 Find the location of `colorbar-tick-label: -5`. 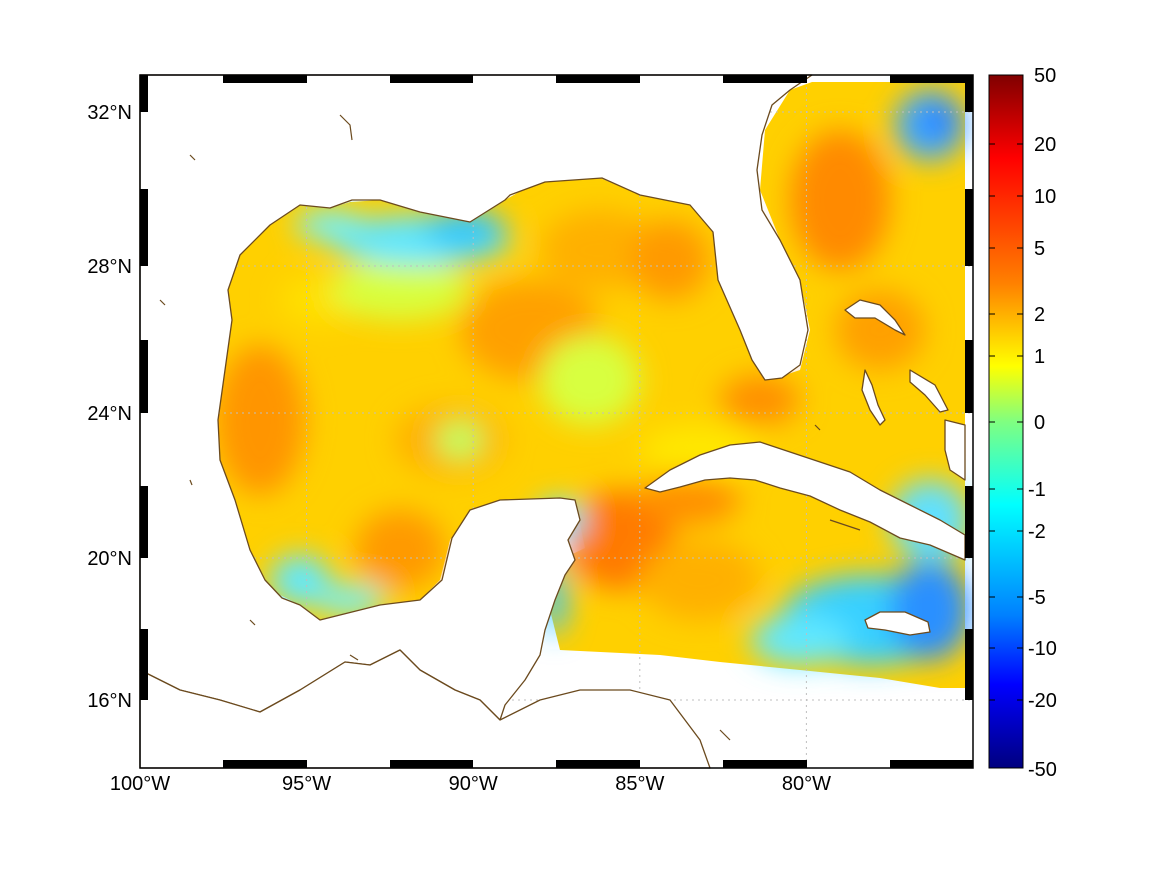

colorbar-tick-label: -5 is located at coordinates (1037, 598).